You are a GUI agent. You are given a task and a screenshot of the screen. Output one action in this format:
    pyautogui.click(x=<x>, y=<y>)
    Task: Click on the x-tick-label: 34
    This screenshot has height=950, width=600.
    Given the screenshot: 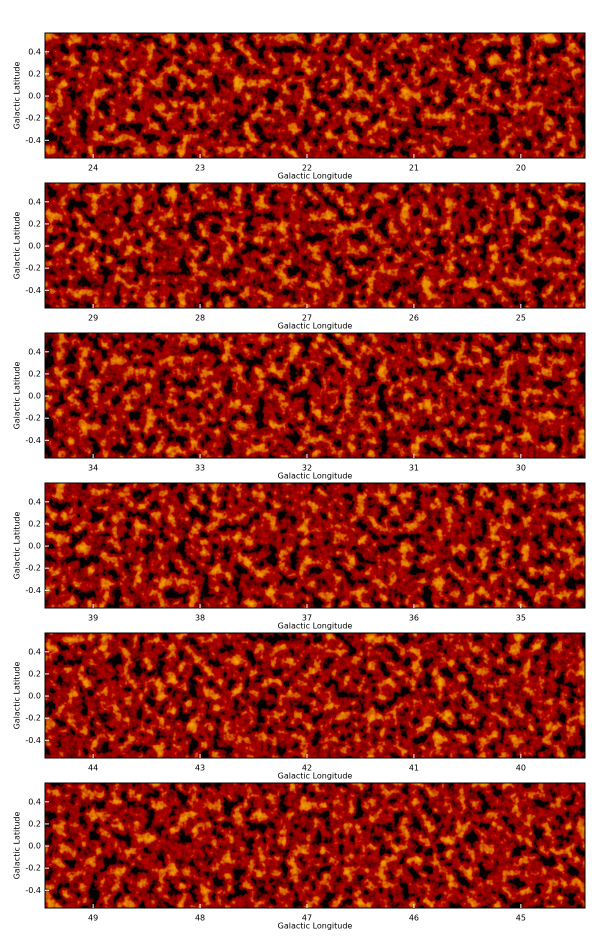 What is the action you would take?
    pyautogui.click(x=93, y=468)
    